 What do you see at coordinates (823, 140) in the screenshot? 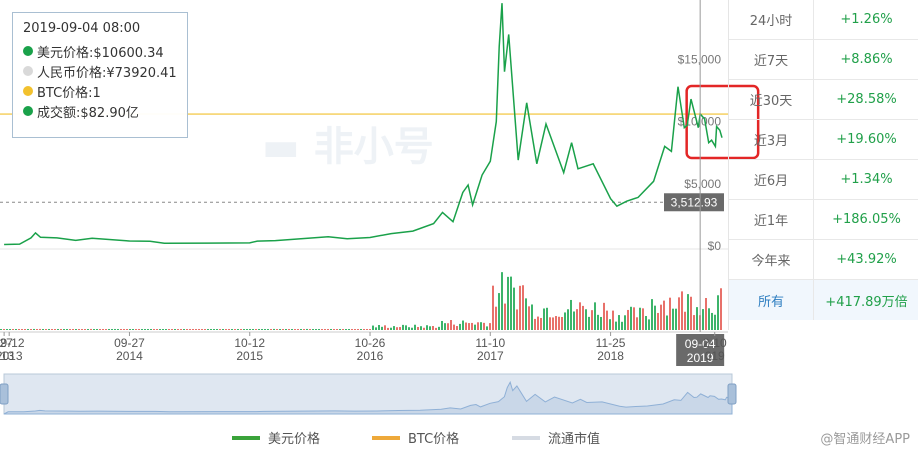
I see `perf-row-3m: 近3月 +19.60%` at bounding box center [823, 140].